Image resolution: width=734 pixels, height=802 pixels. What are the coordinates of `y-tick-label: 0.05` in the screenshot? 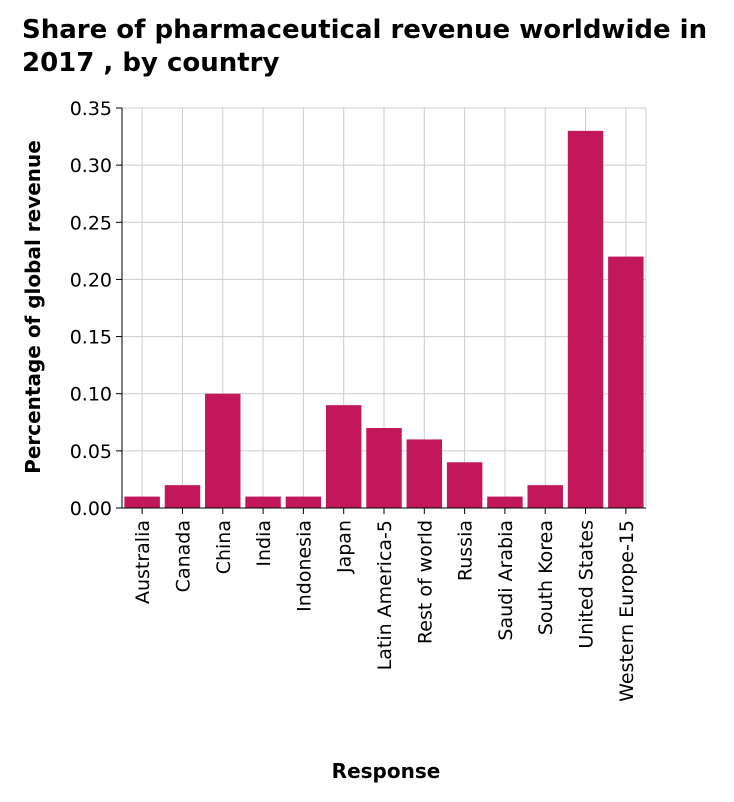 It's located at (91, 452).